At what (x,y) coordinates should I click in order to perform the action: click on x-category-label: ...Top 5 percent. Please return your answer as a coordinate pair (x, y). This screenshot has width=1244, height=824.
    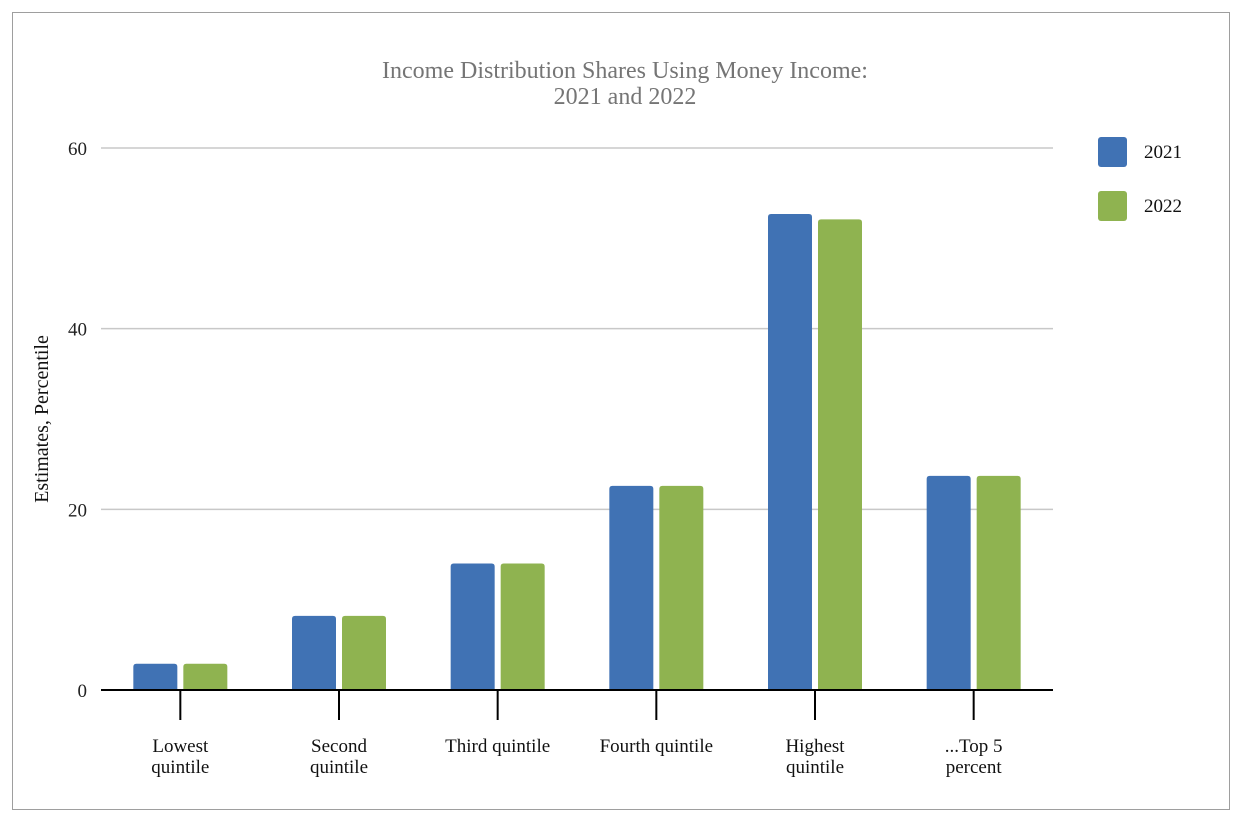
    Looking at the image, I should click on (974, 757).